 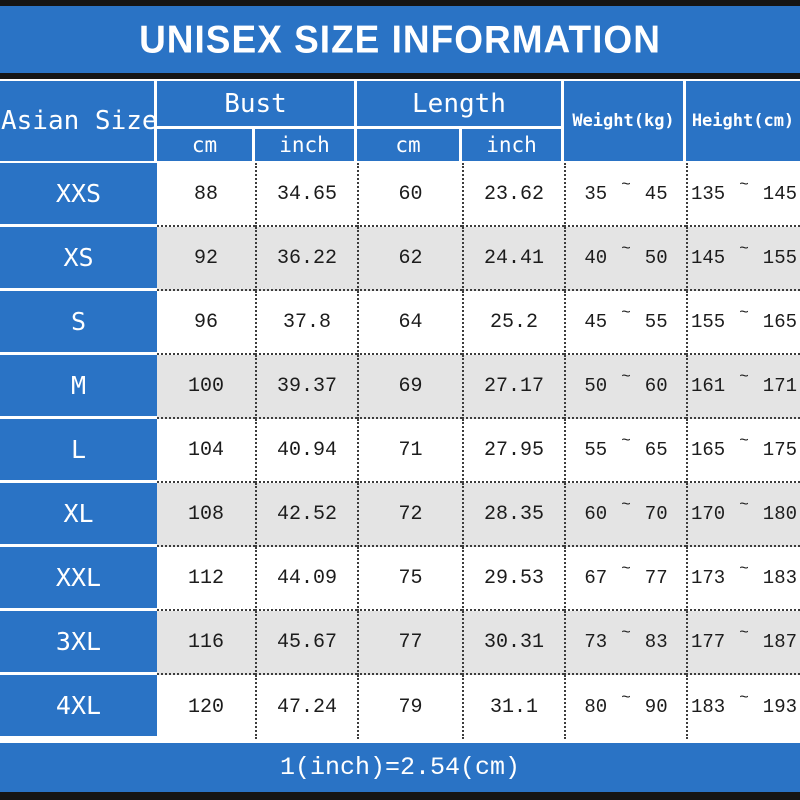 What do you see at coordinates (205, 450) in the screenshot?
I see `bust-cm-value: 104` at bounding box center [205, 450].